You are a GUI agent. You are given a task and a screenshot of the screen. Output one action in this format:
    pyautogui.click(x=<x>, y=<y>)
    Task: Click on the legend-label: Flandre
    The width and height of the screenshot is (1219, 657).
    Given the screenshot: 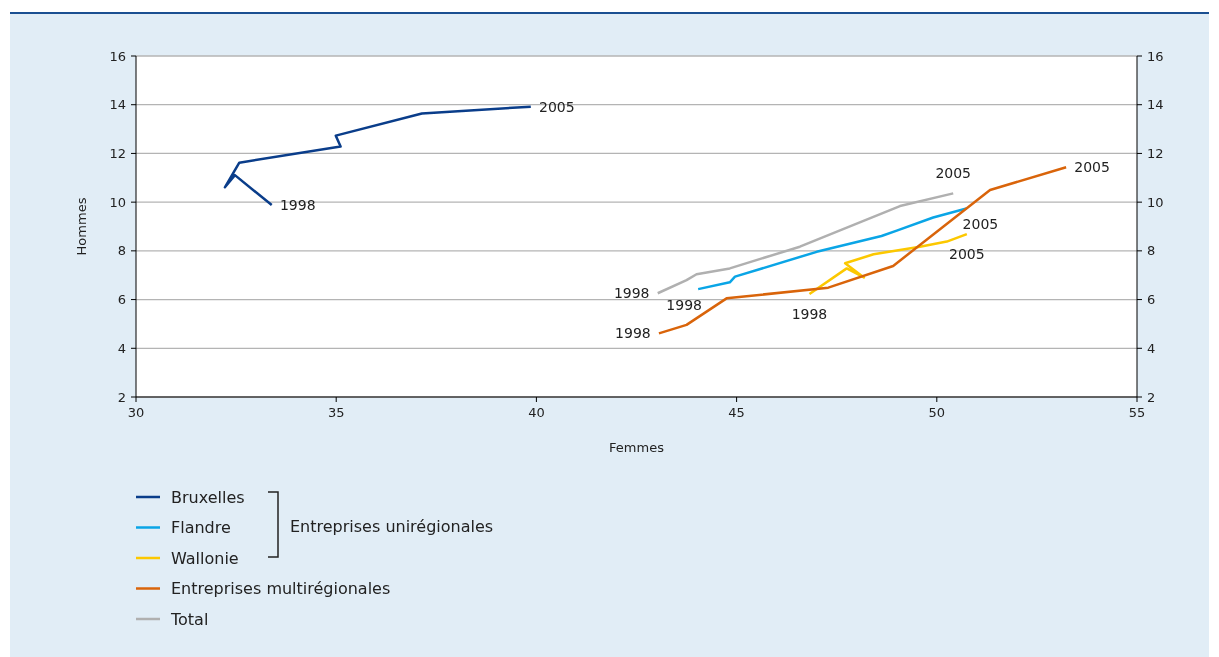 What is the action you would take?
    pyautogui.click(x=201, y=528)
    